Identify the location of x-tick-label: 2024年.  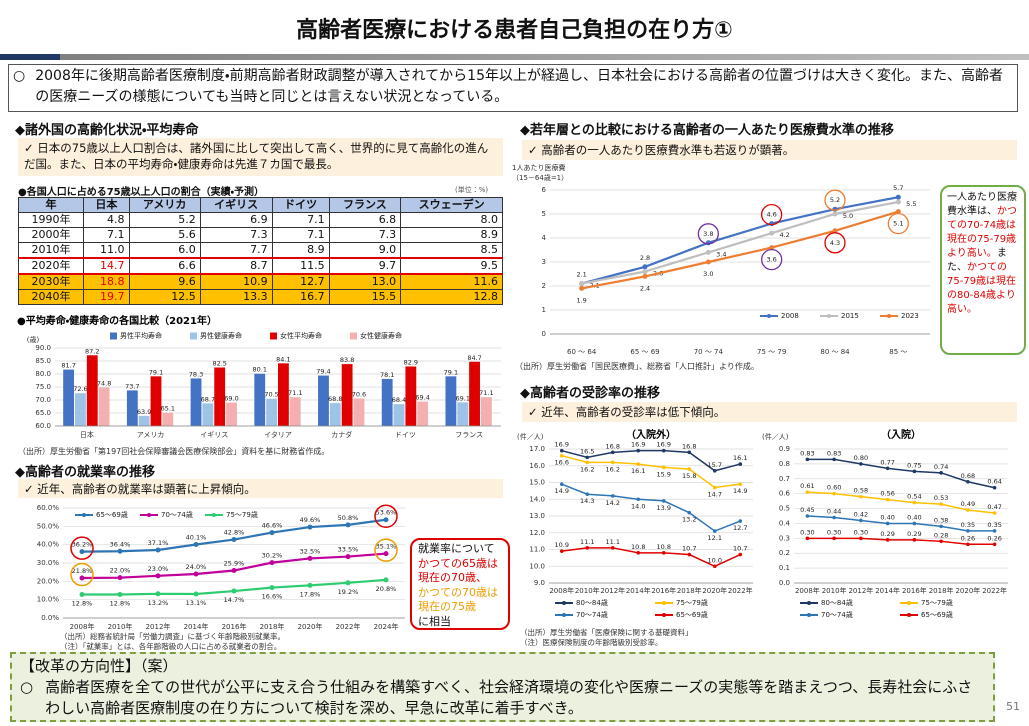
(386, 626).